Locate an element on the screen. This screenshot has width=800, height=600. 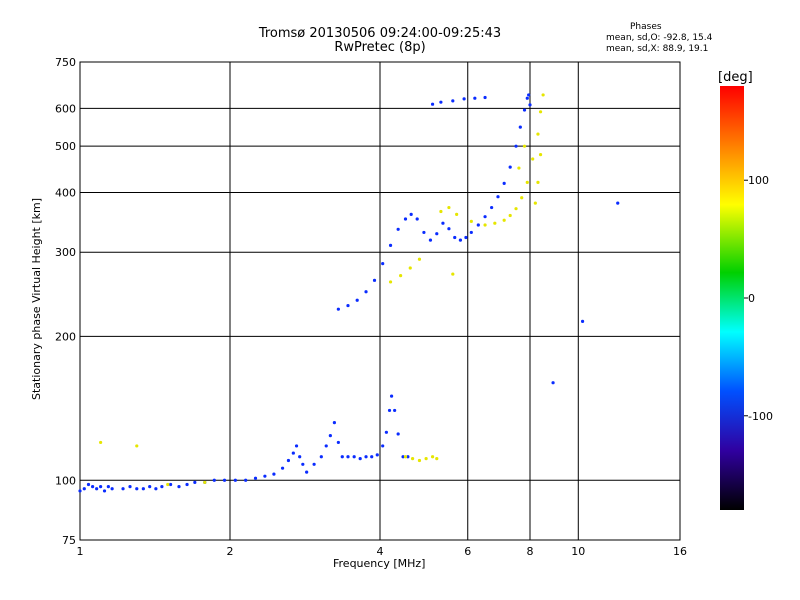
chart-subtitle: RwPretec (8p) is located at coordinates (380, 47).